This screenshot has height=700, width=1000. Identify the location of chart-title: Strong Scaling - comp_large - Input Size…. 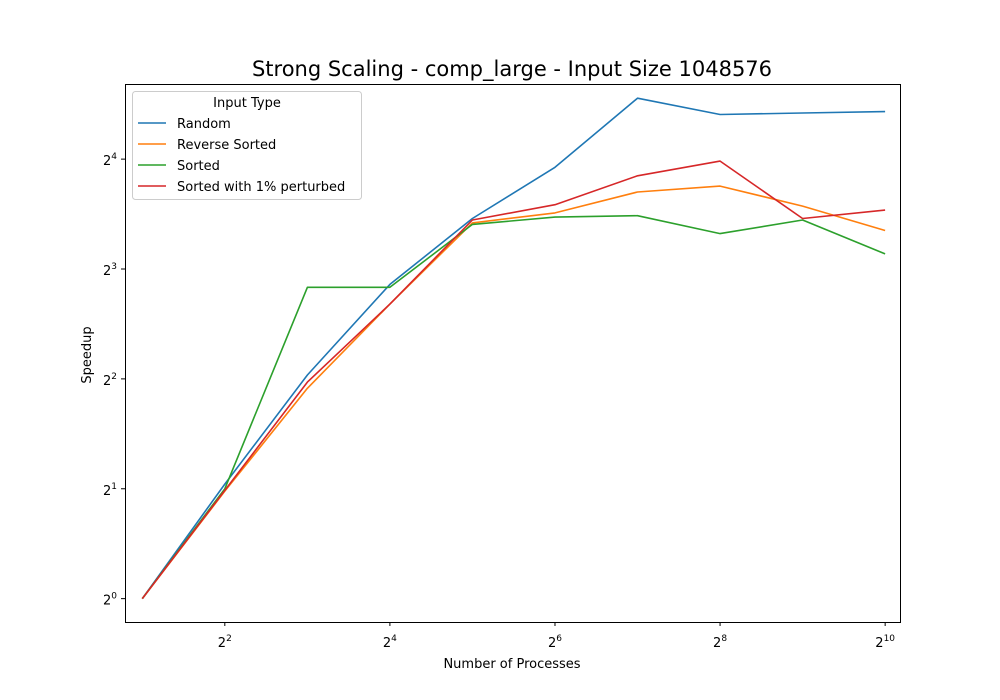
(512, 69).